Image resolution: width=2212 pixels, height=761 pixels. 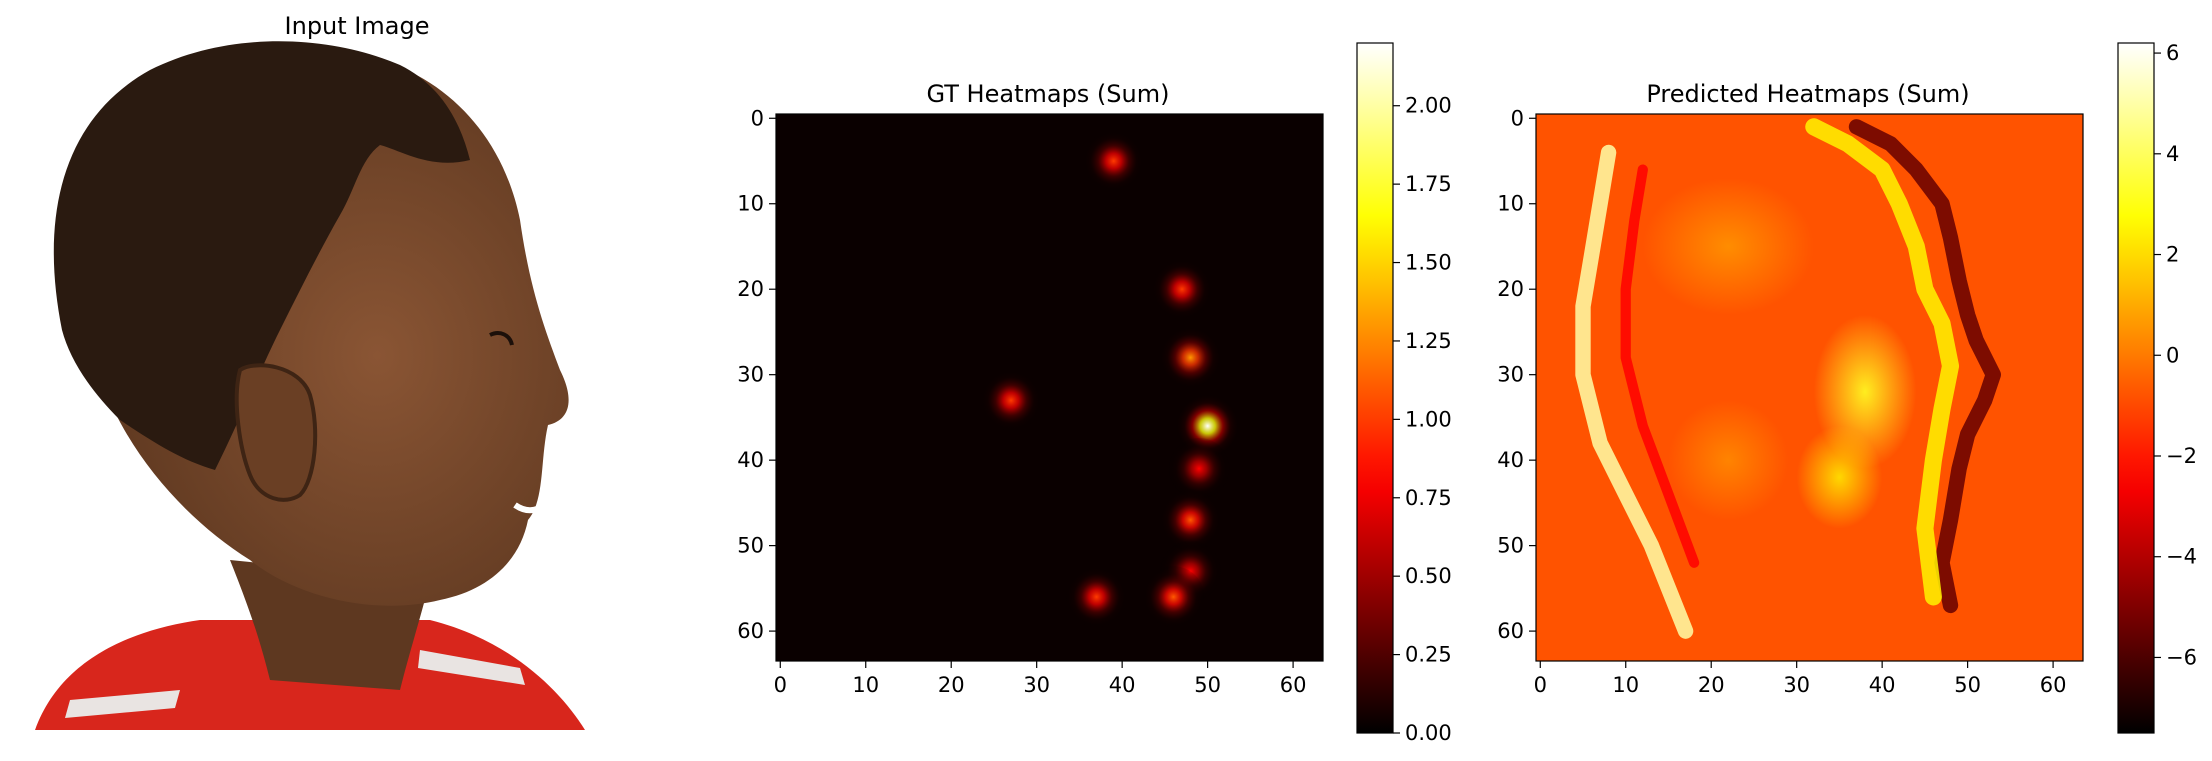 I want to click on gt-x-tick-label: 30, so click(x=1036, y=685).